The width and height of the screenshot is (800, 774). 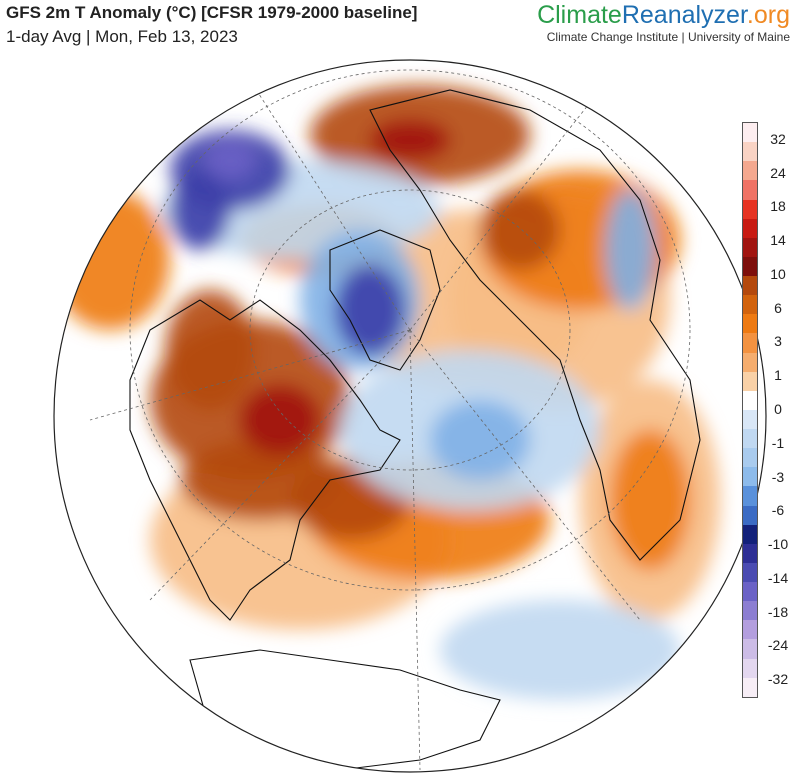 I want to click on color-scale-label: -14, so click(x=778, y=577).